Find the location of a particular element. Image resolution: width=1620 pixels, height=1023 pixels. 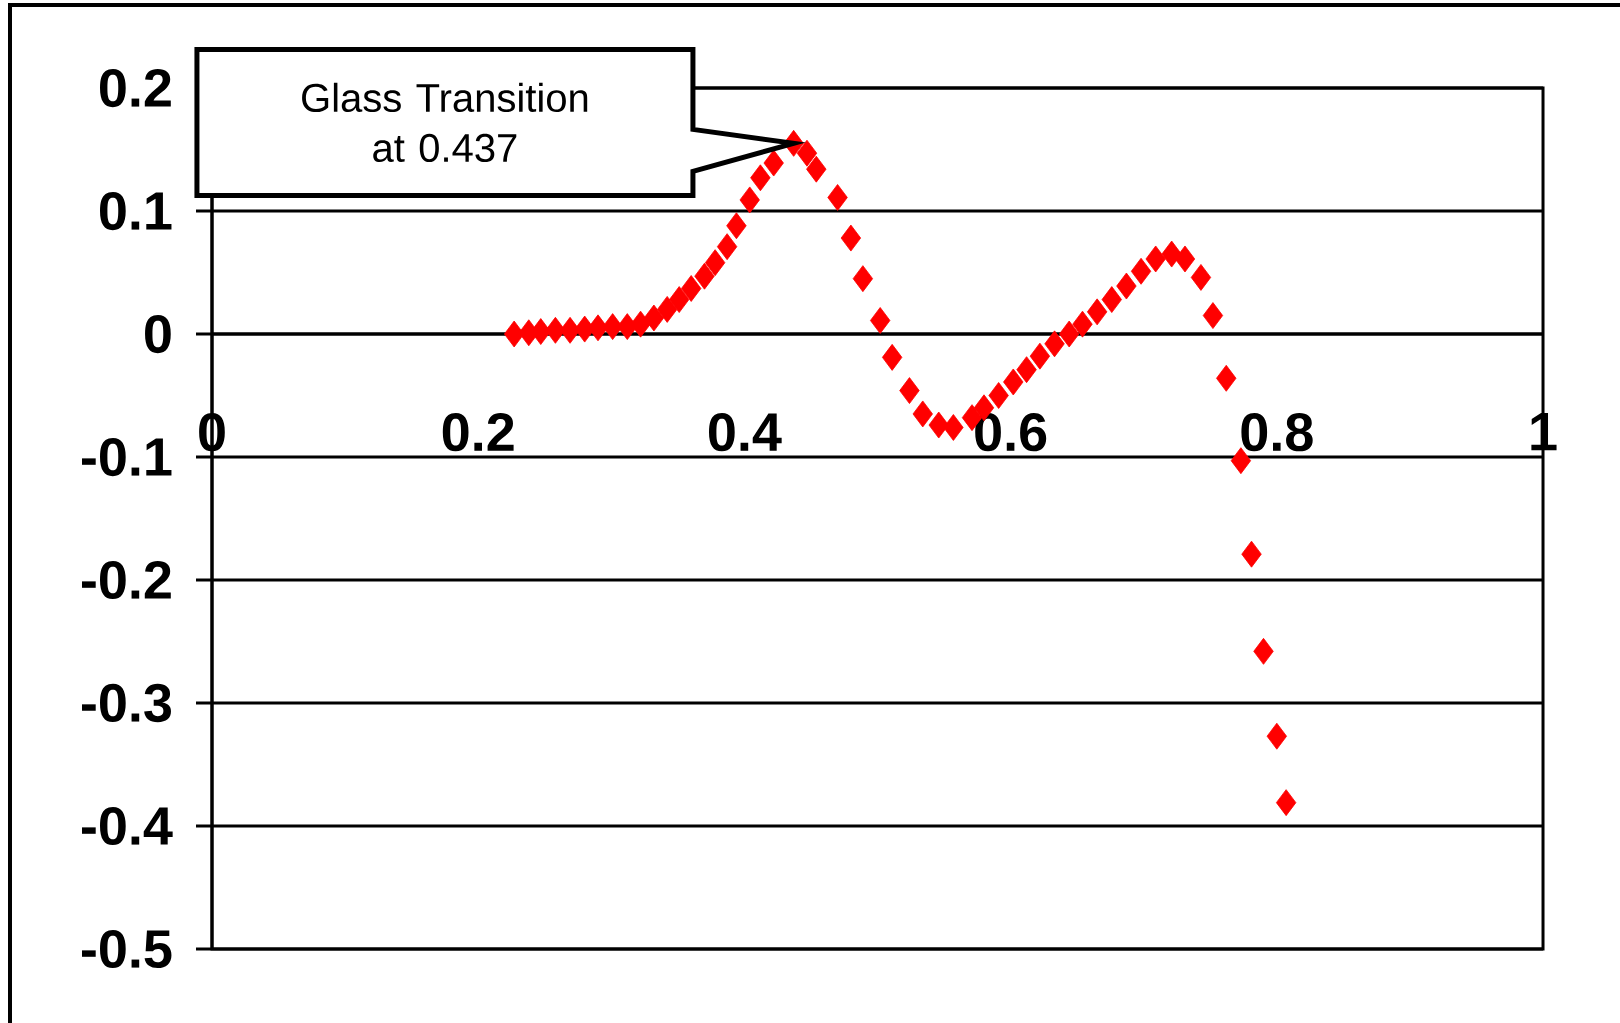

y-tick-label: 0 is located at coordinates (158, 334).